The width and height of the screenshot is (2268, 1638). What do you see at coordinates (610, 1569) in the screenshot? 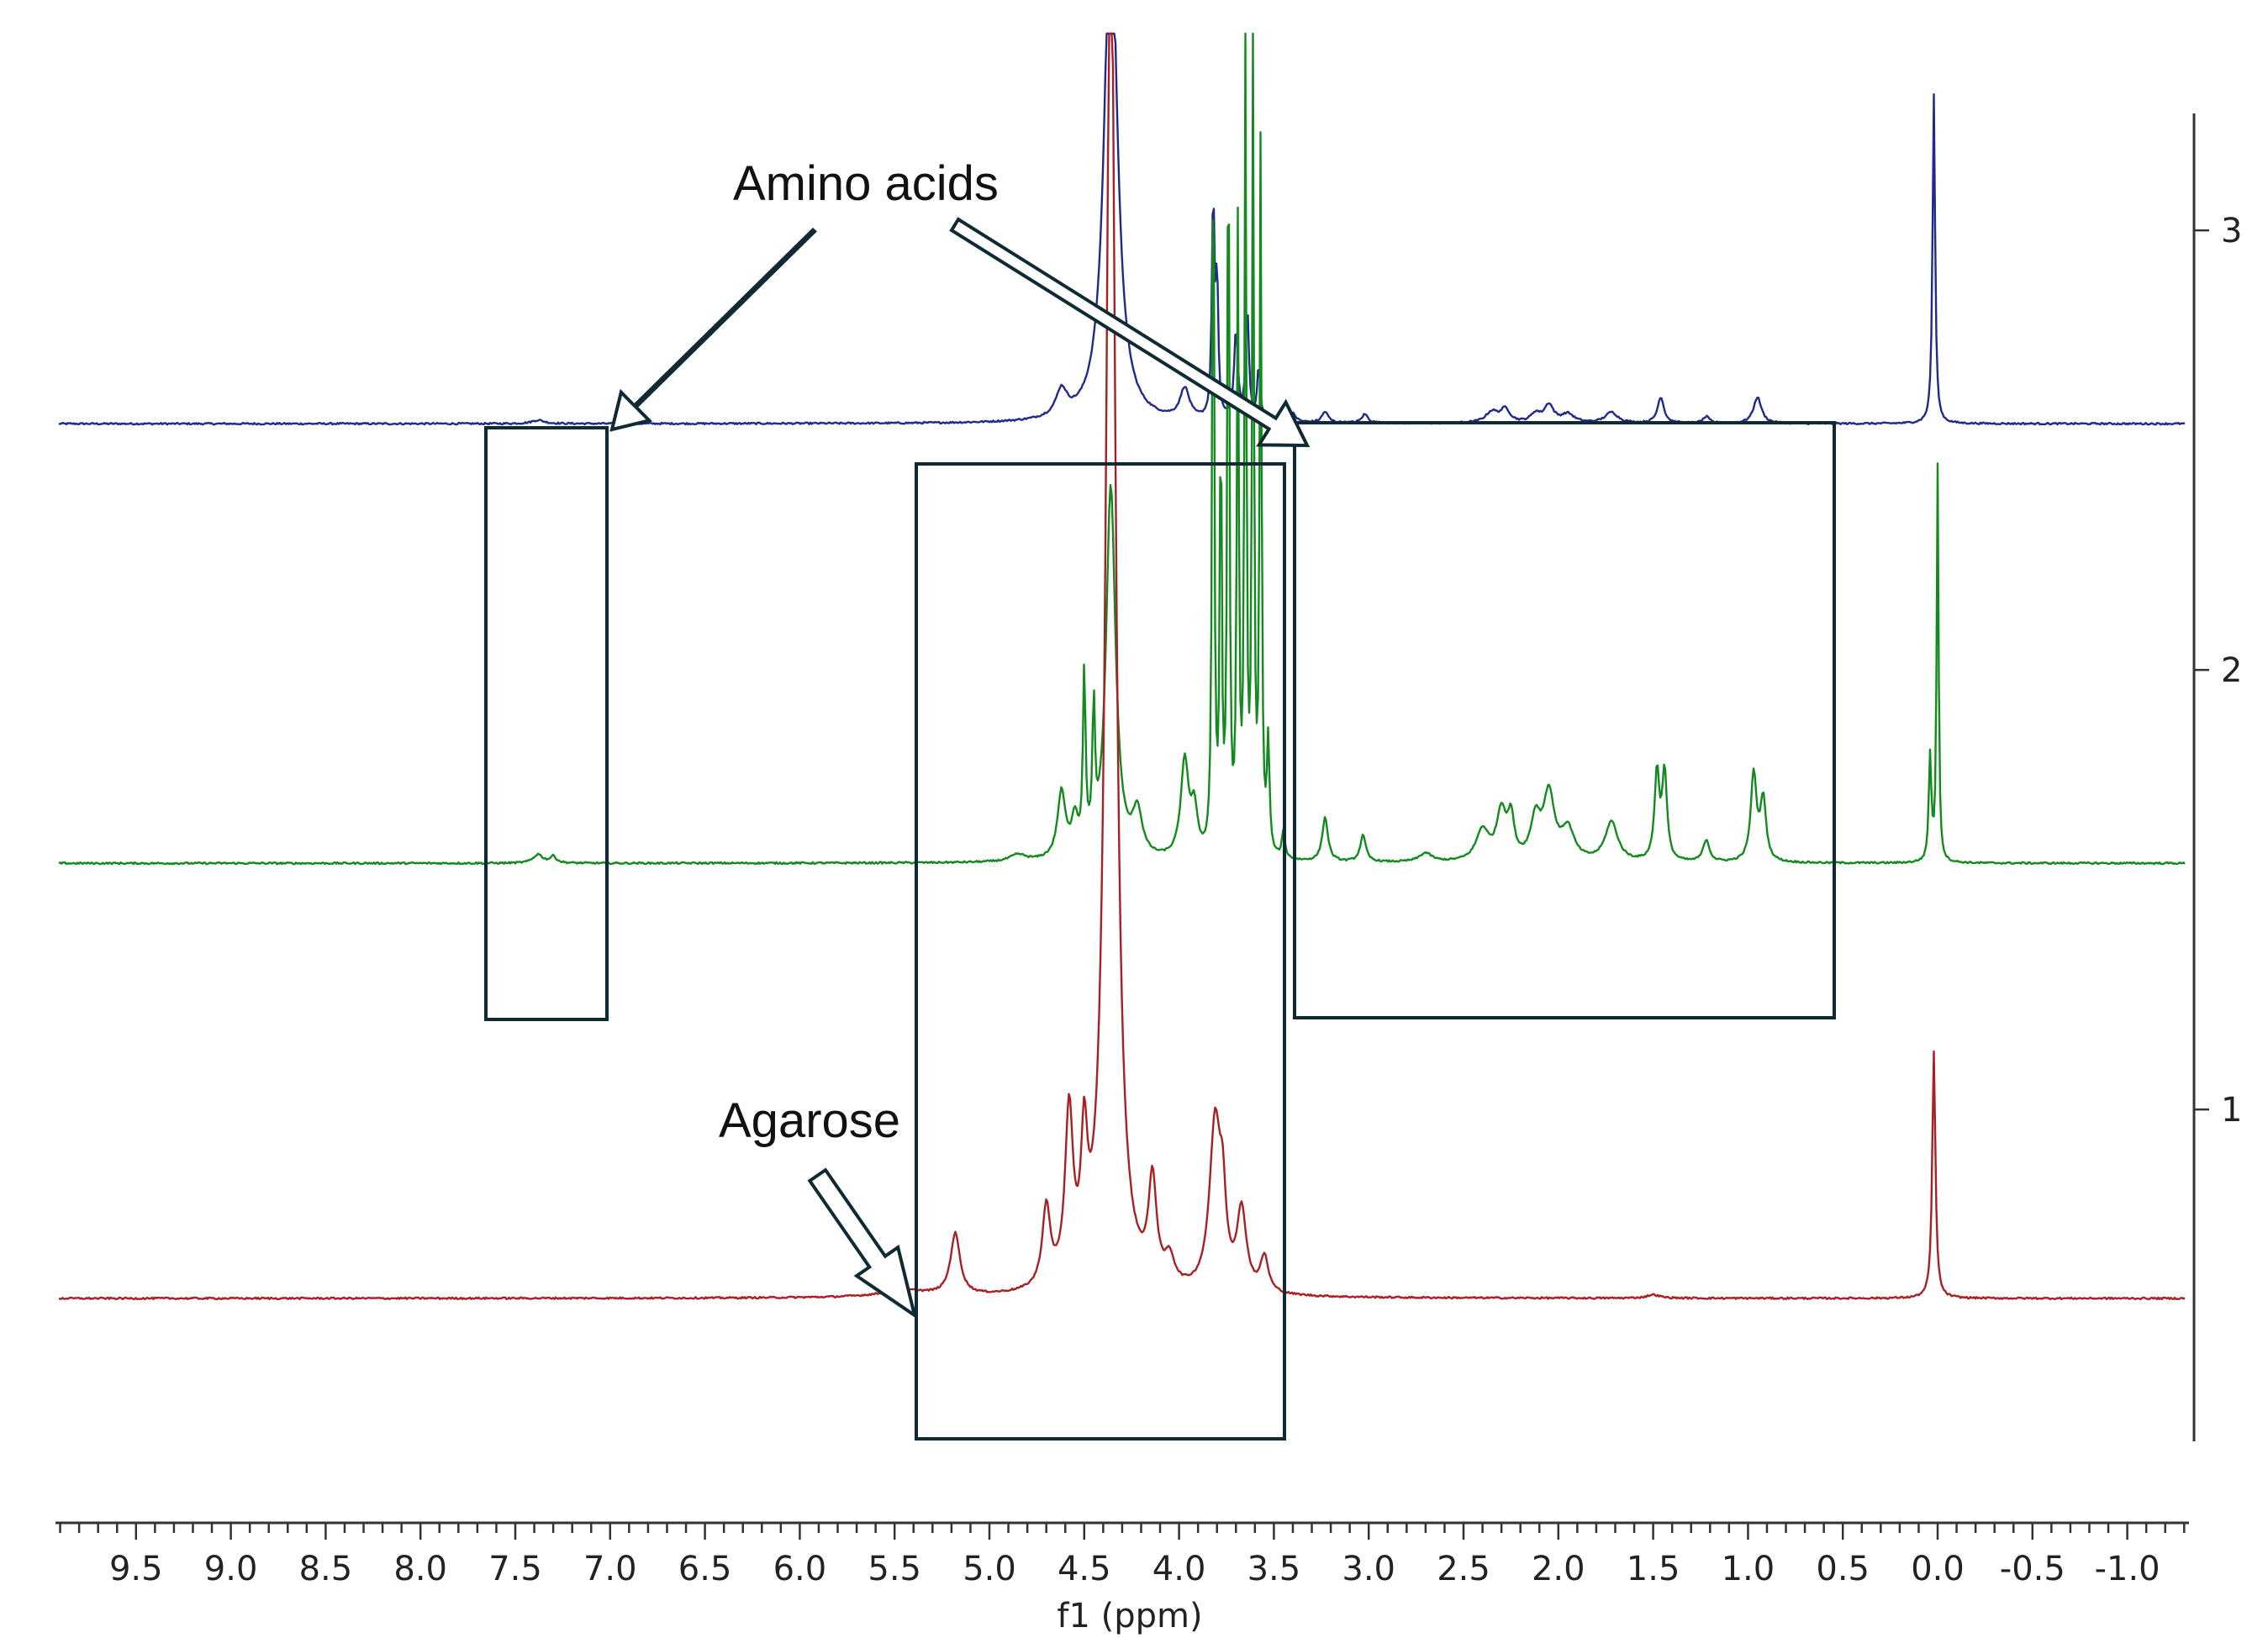
I see `x-tick-label: 7.0` at bounding box center [610, 1569].